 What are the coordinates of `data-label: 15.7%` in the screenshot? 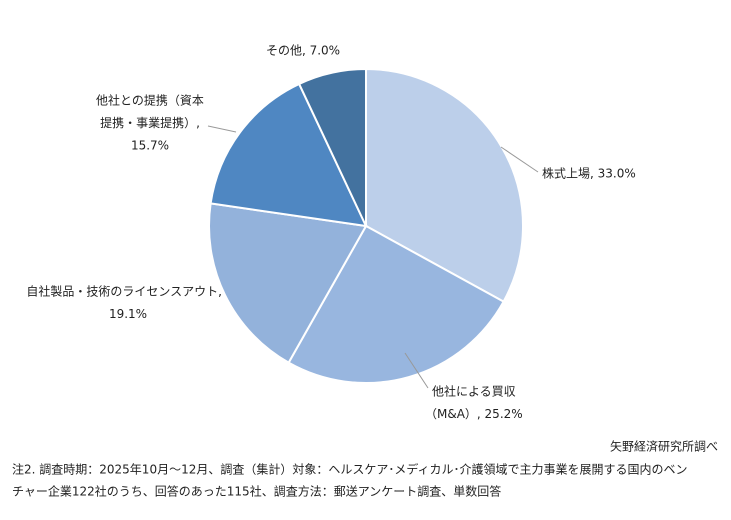 It's located at (150, 146).